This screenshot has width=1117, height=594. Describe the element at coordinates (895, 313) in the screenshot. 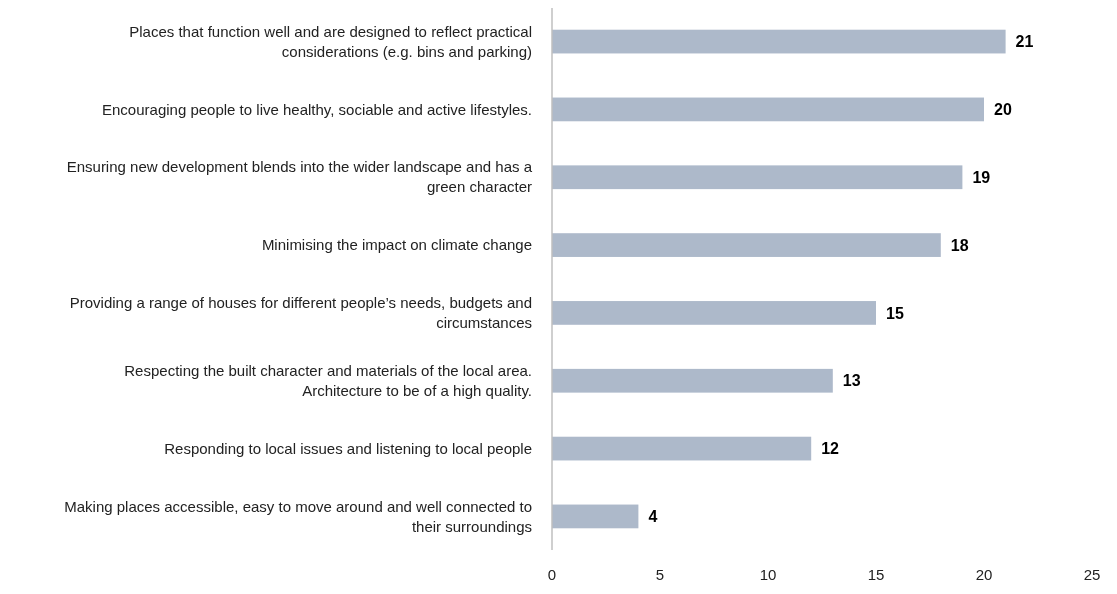

I see `data-label: 15` at that location.